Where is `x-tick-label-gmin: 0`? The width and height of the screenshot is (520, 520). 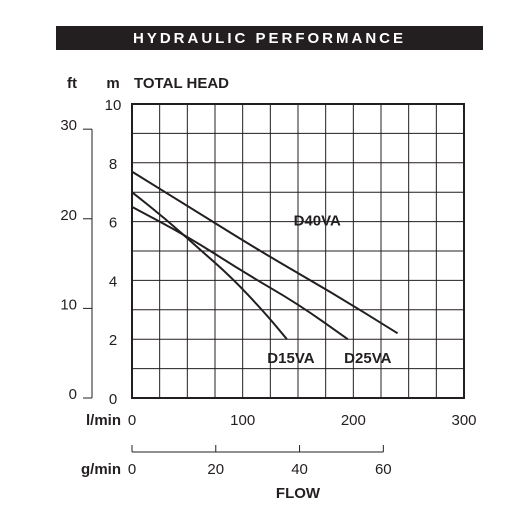
x-tick-label-gmin: 0 is located at coordinates (132, 469).